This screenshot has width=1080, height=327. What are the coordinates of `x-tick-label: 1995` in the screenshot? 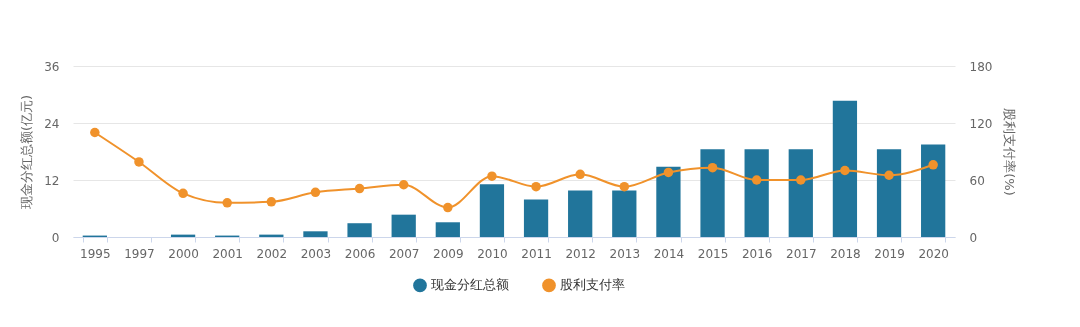 It's located at (95, 253).